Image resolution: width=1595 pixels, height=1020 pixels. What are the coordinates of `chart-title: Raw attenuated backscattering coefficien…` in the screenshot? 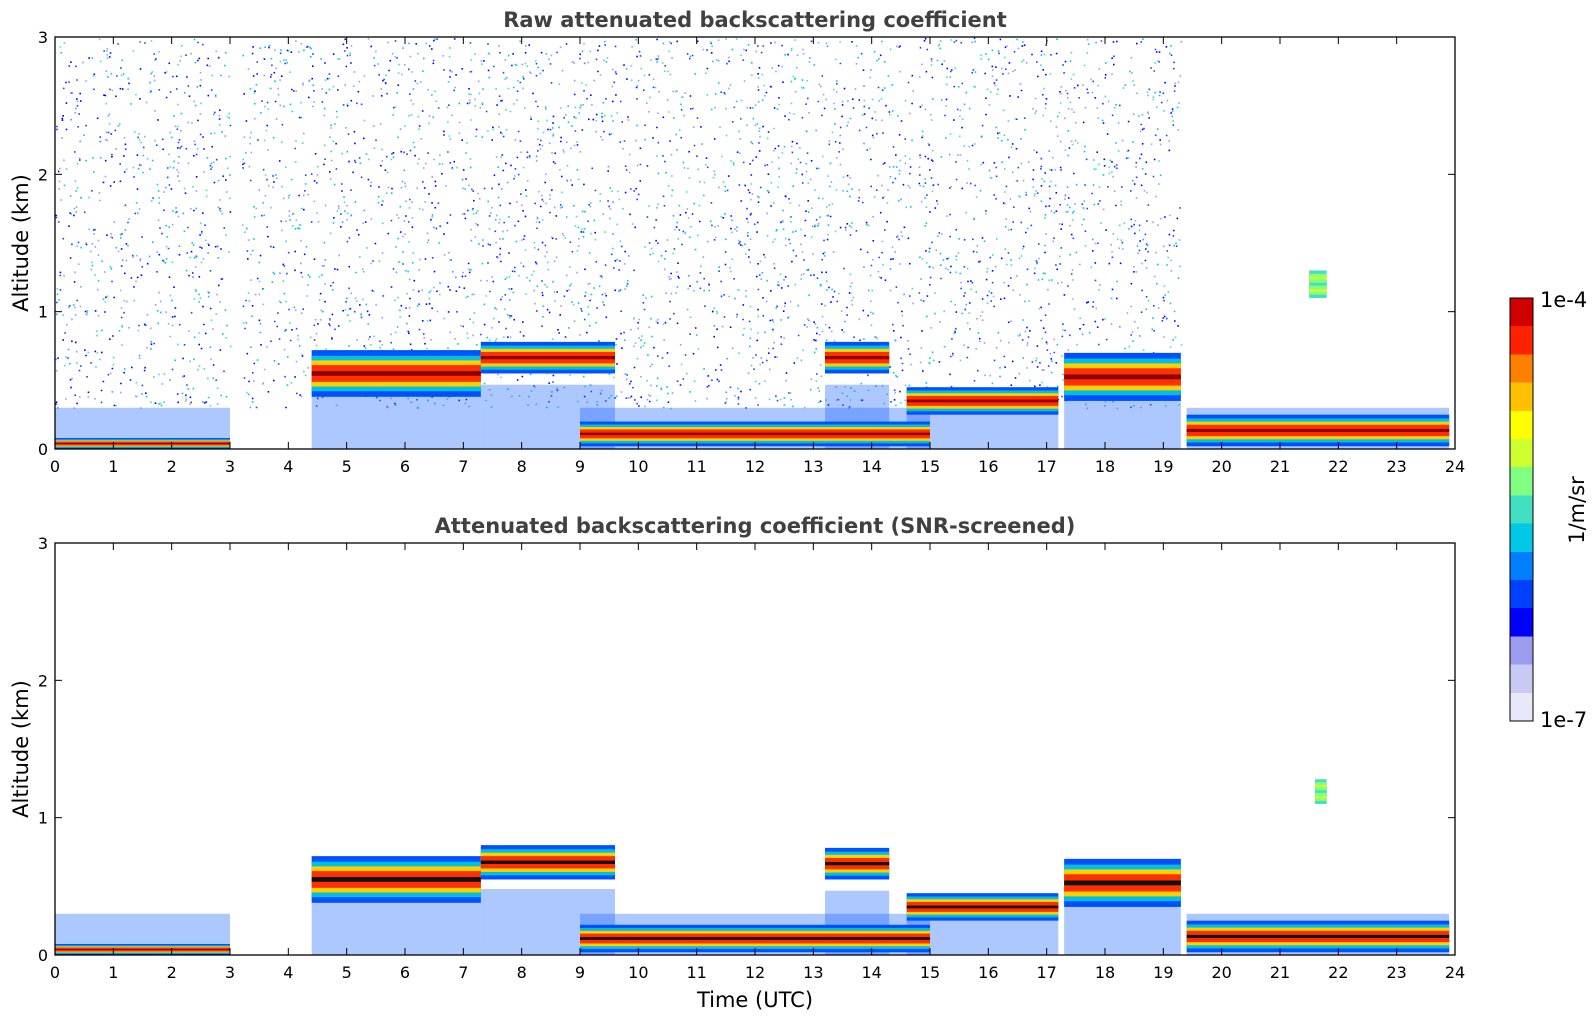 It's located at (755, 20).